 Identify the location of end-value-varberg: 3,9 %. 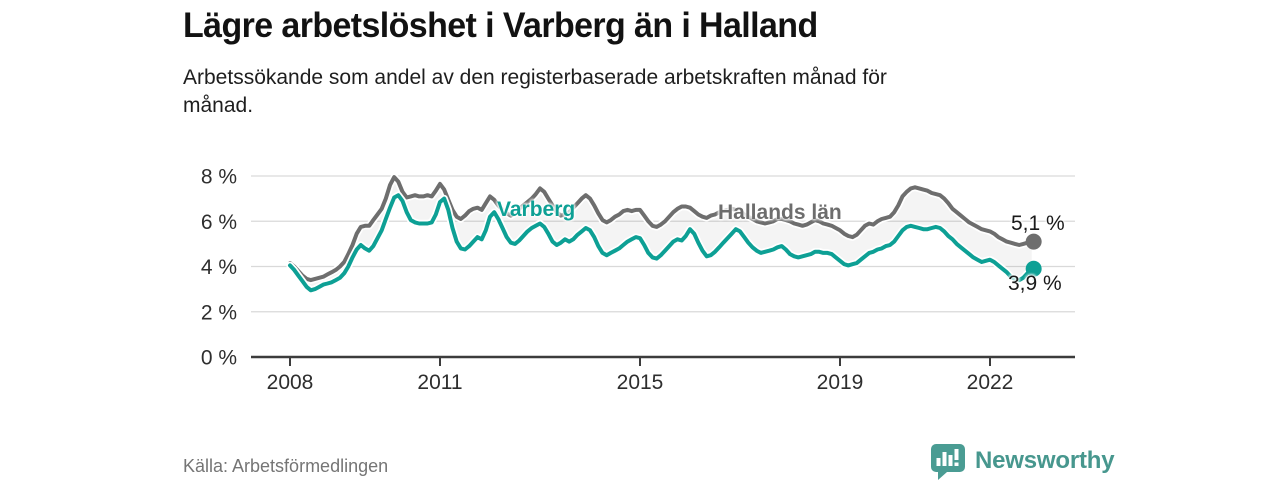
(1035, 283).